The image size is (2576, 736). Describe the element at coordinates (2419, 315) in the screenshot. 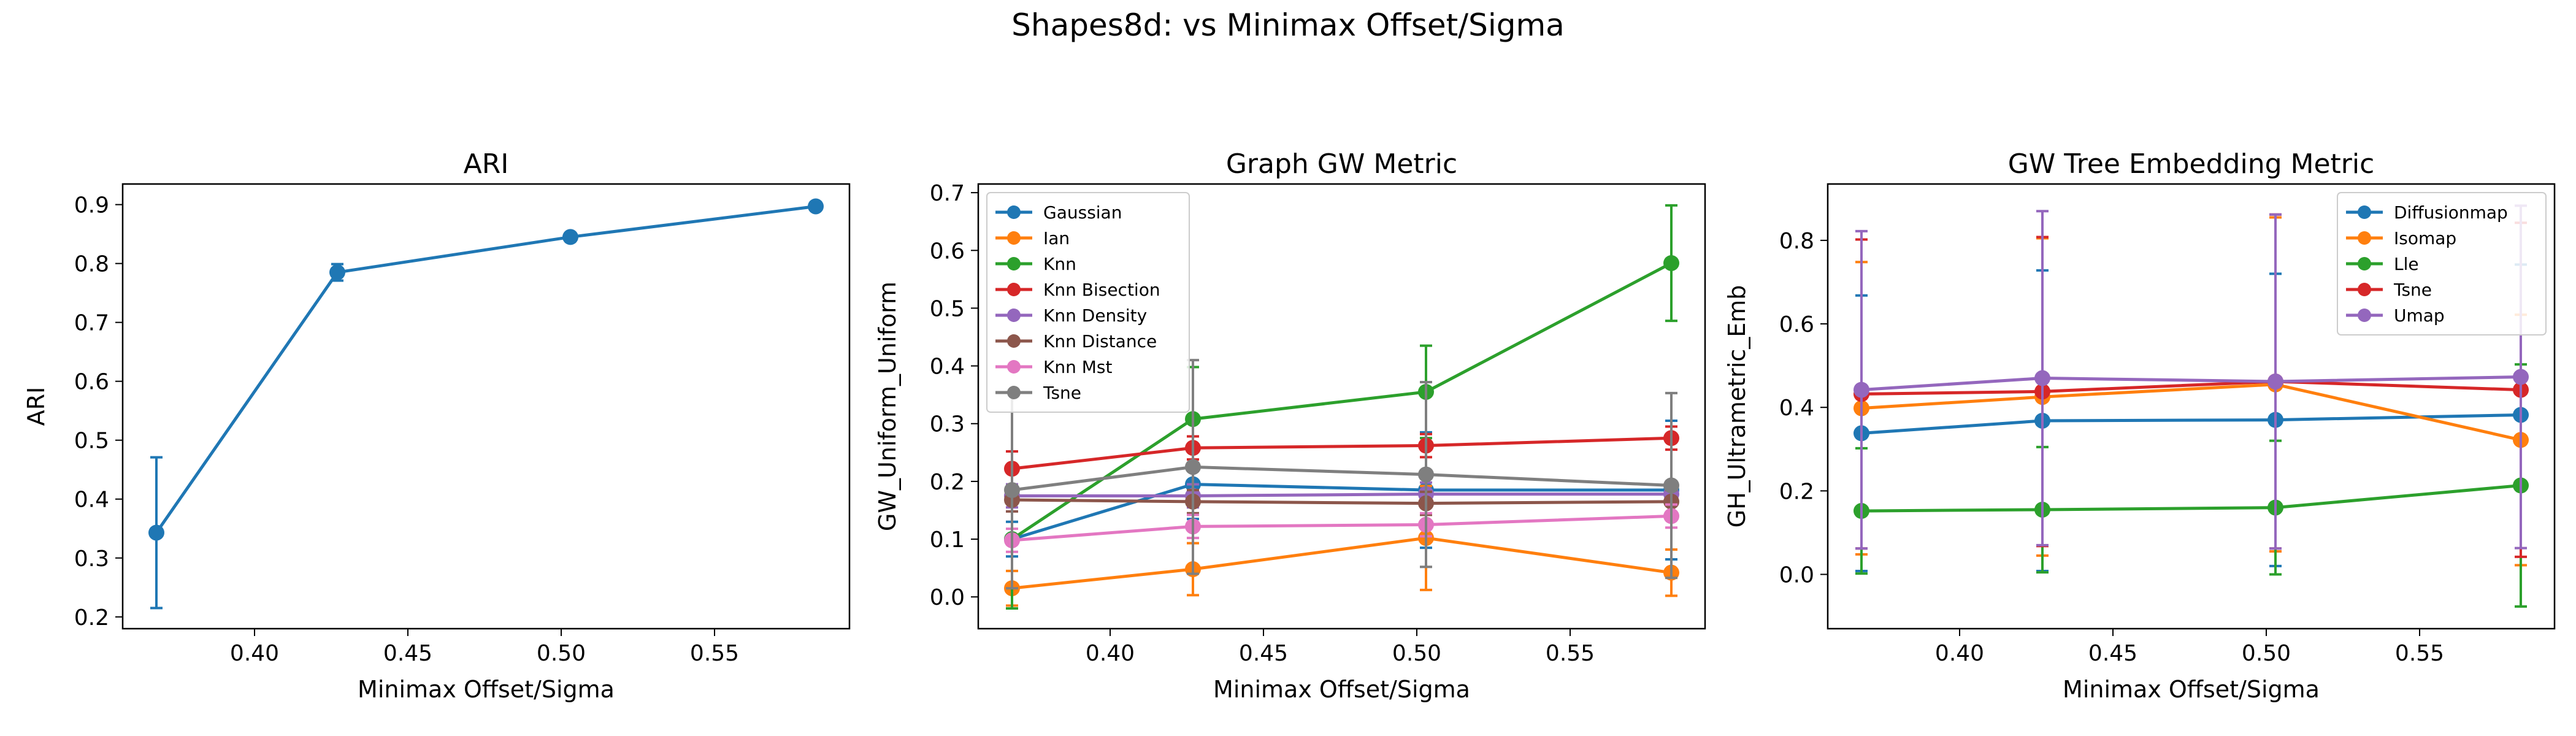

I see `legend-label: Umap` at that location.